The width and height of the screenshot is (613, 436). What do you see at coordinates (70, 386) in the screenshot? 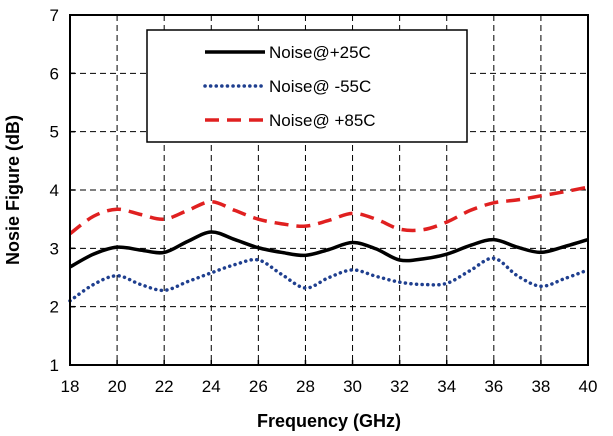
I see `x-tick-label: 18` at bounding box center [70, 386].